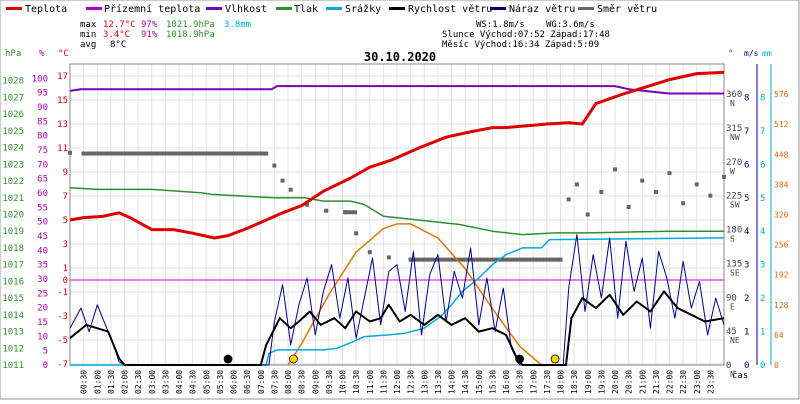 The height and width of the screenshot is (404, 800). Describe the element at coordinates (42, 122) in the screenshot. I see `tick-pct: 85` at that location.